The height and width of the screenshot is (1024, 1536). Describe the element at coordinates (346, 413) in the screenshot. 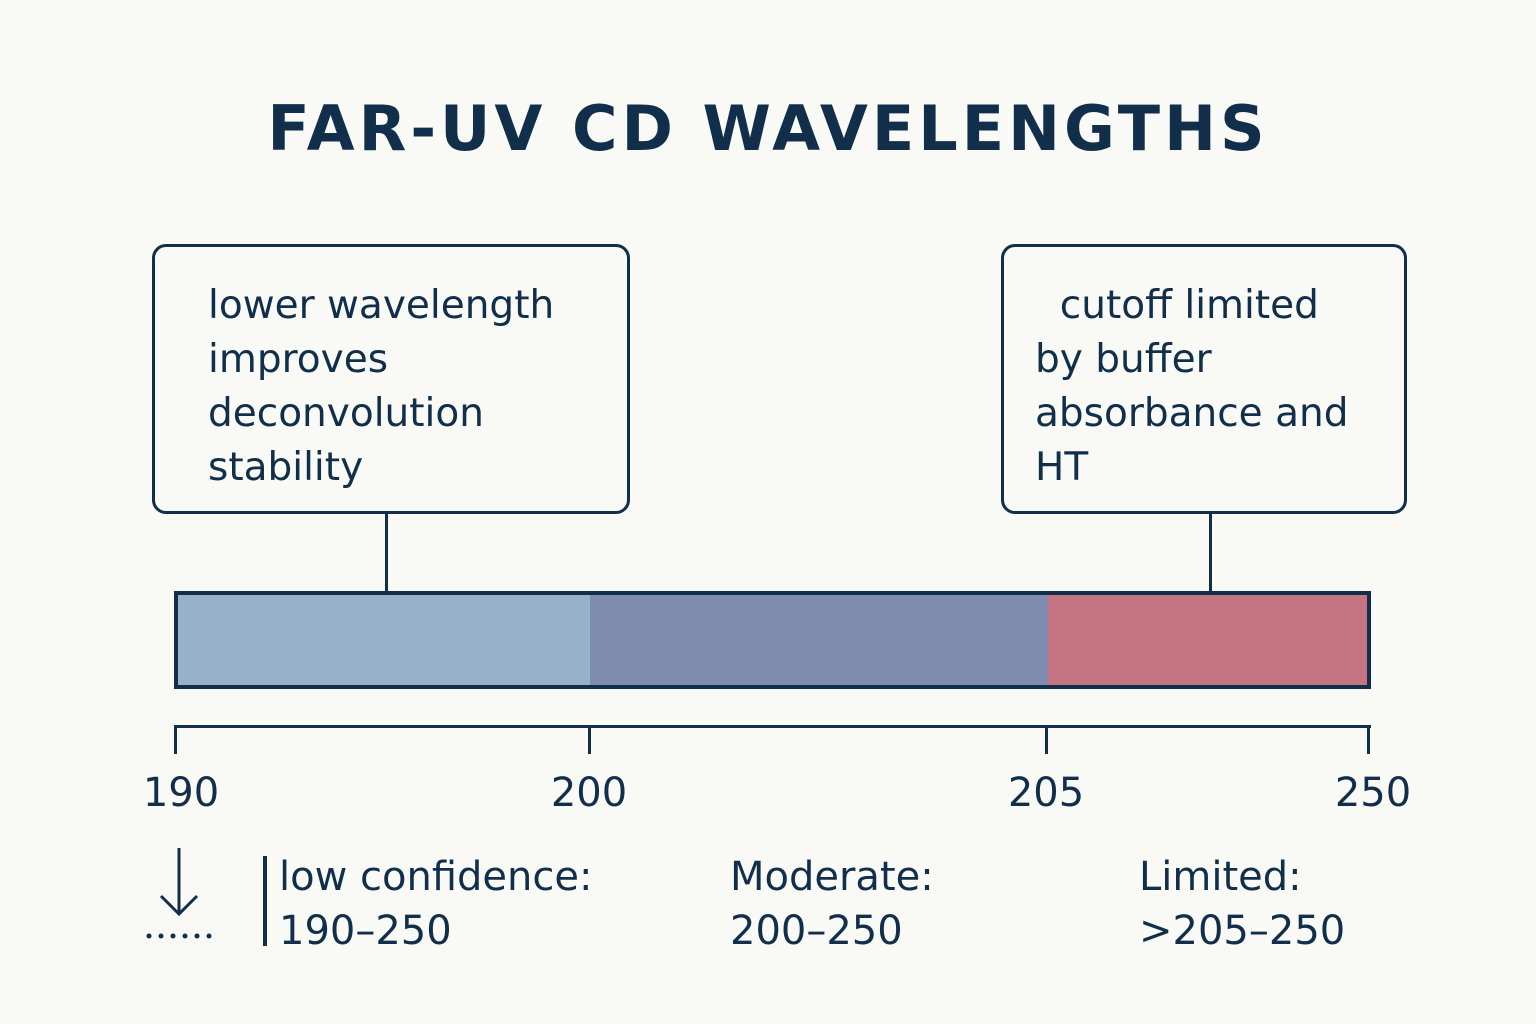

I see `callout-line: deconvolution` at that location.